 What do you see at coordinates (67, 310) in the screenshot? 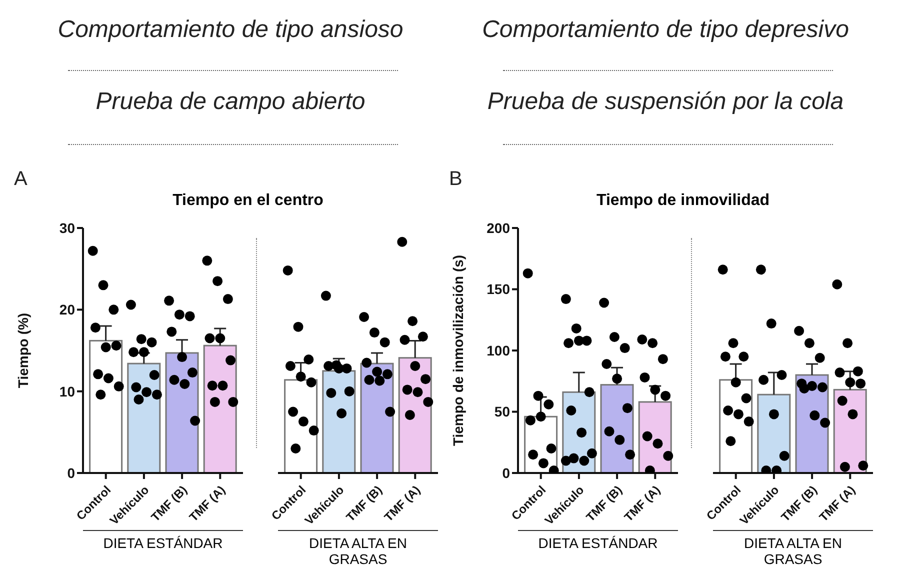
I see `y-tick-label: 20` at bounding box center [67, 310].